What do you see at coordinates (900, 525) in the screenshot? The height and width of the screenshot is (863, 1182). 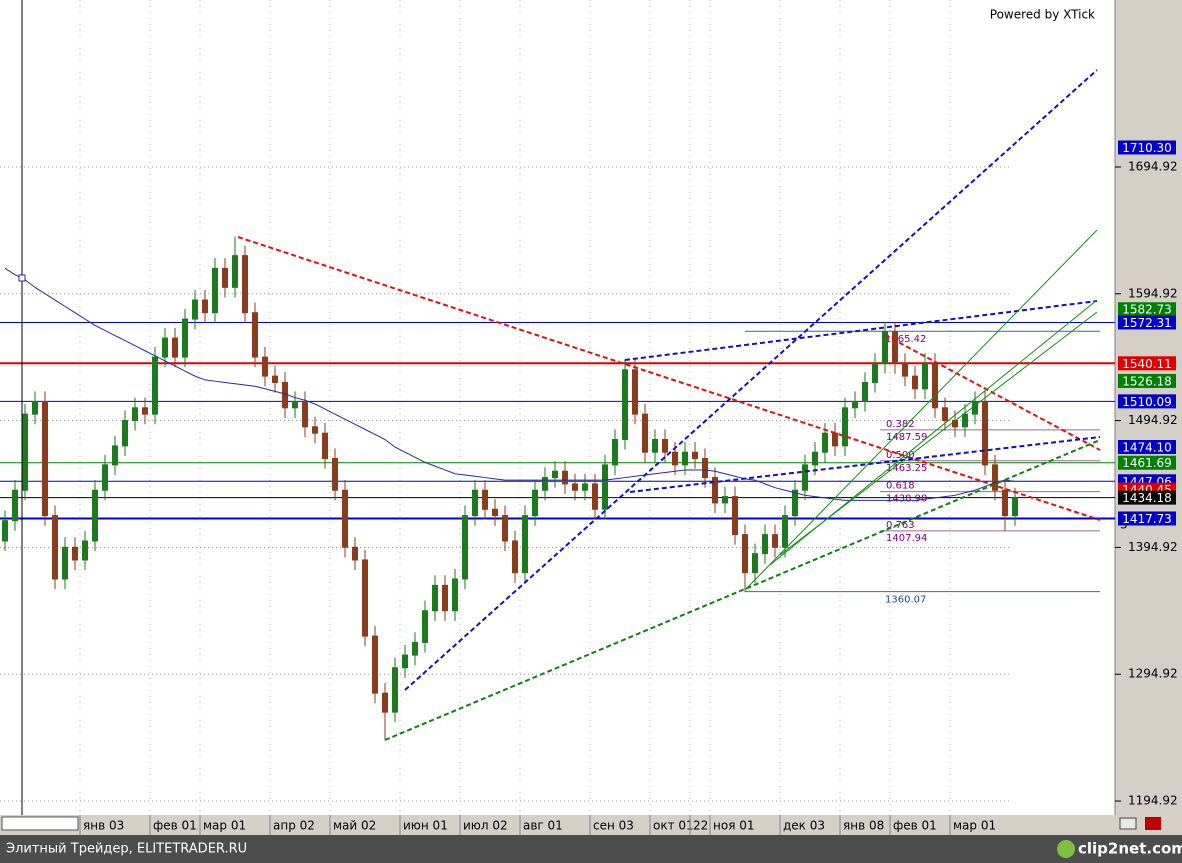 I see `fib-ratio: 0.763` at bounding box center [900, 525].